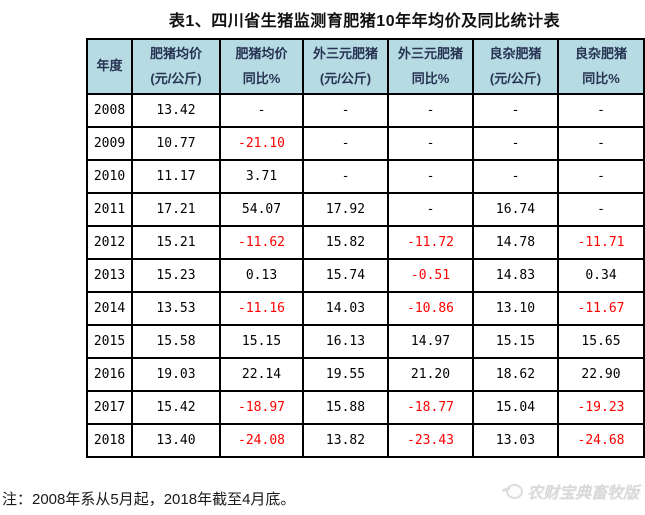 The height and width of the screenshot is (515, 645). What do you see at coordinates (515, 66) in the screenshot?
I see `column-header-hybrid-price: 良杂肥猪 (元/公斤)` at bounding box center [515, 66].